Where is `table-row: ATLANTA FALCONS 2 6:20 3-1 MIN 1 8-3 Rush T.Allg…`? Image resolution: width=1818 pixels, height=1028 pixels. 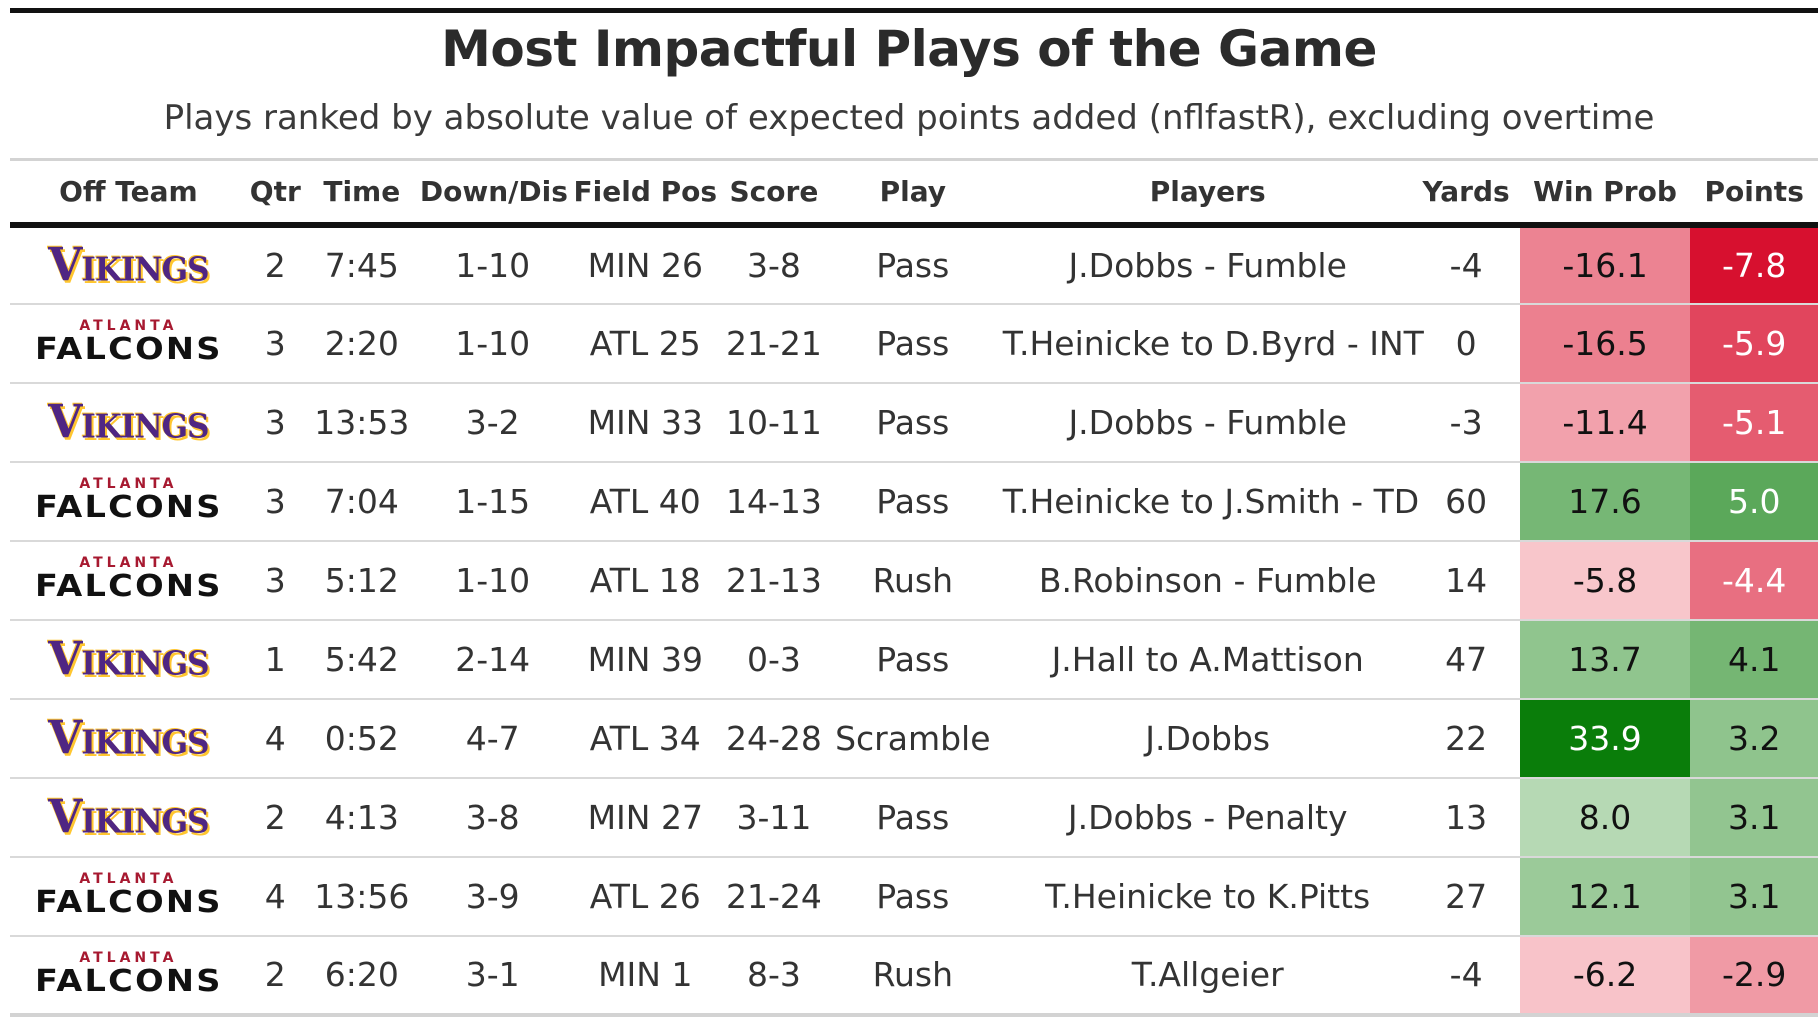
table-row: ATLANTA FALCONS 2 6:20 3-1 MIN 1 8-3 Rush T.Allg… is located at coordinates (914, 976).